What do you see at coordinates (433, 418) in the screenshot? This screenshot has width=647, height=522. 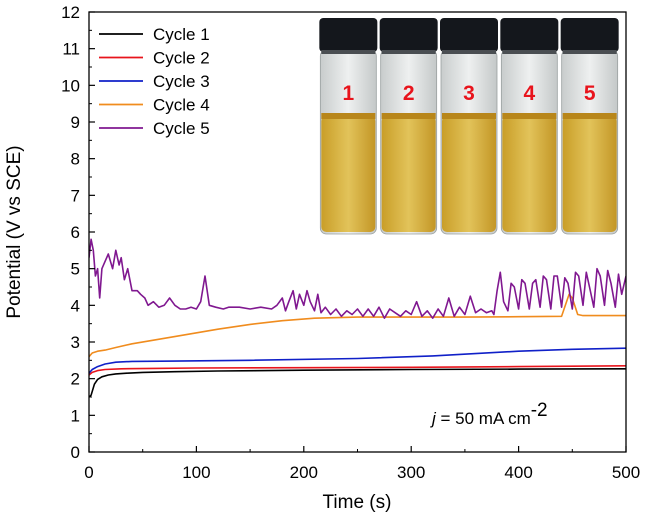 I see `annotation-italic: j` at bounding box center [433, 418].